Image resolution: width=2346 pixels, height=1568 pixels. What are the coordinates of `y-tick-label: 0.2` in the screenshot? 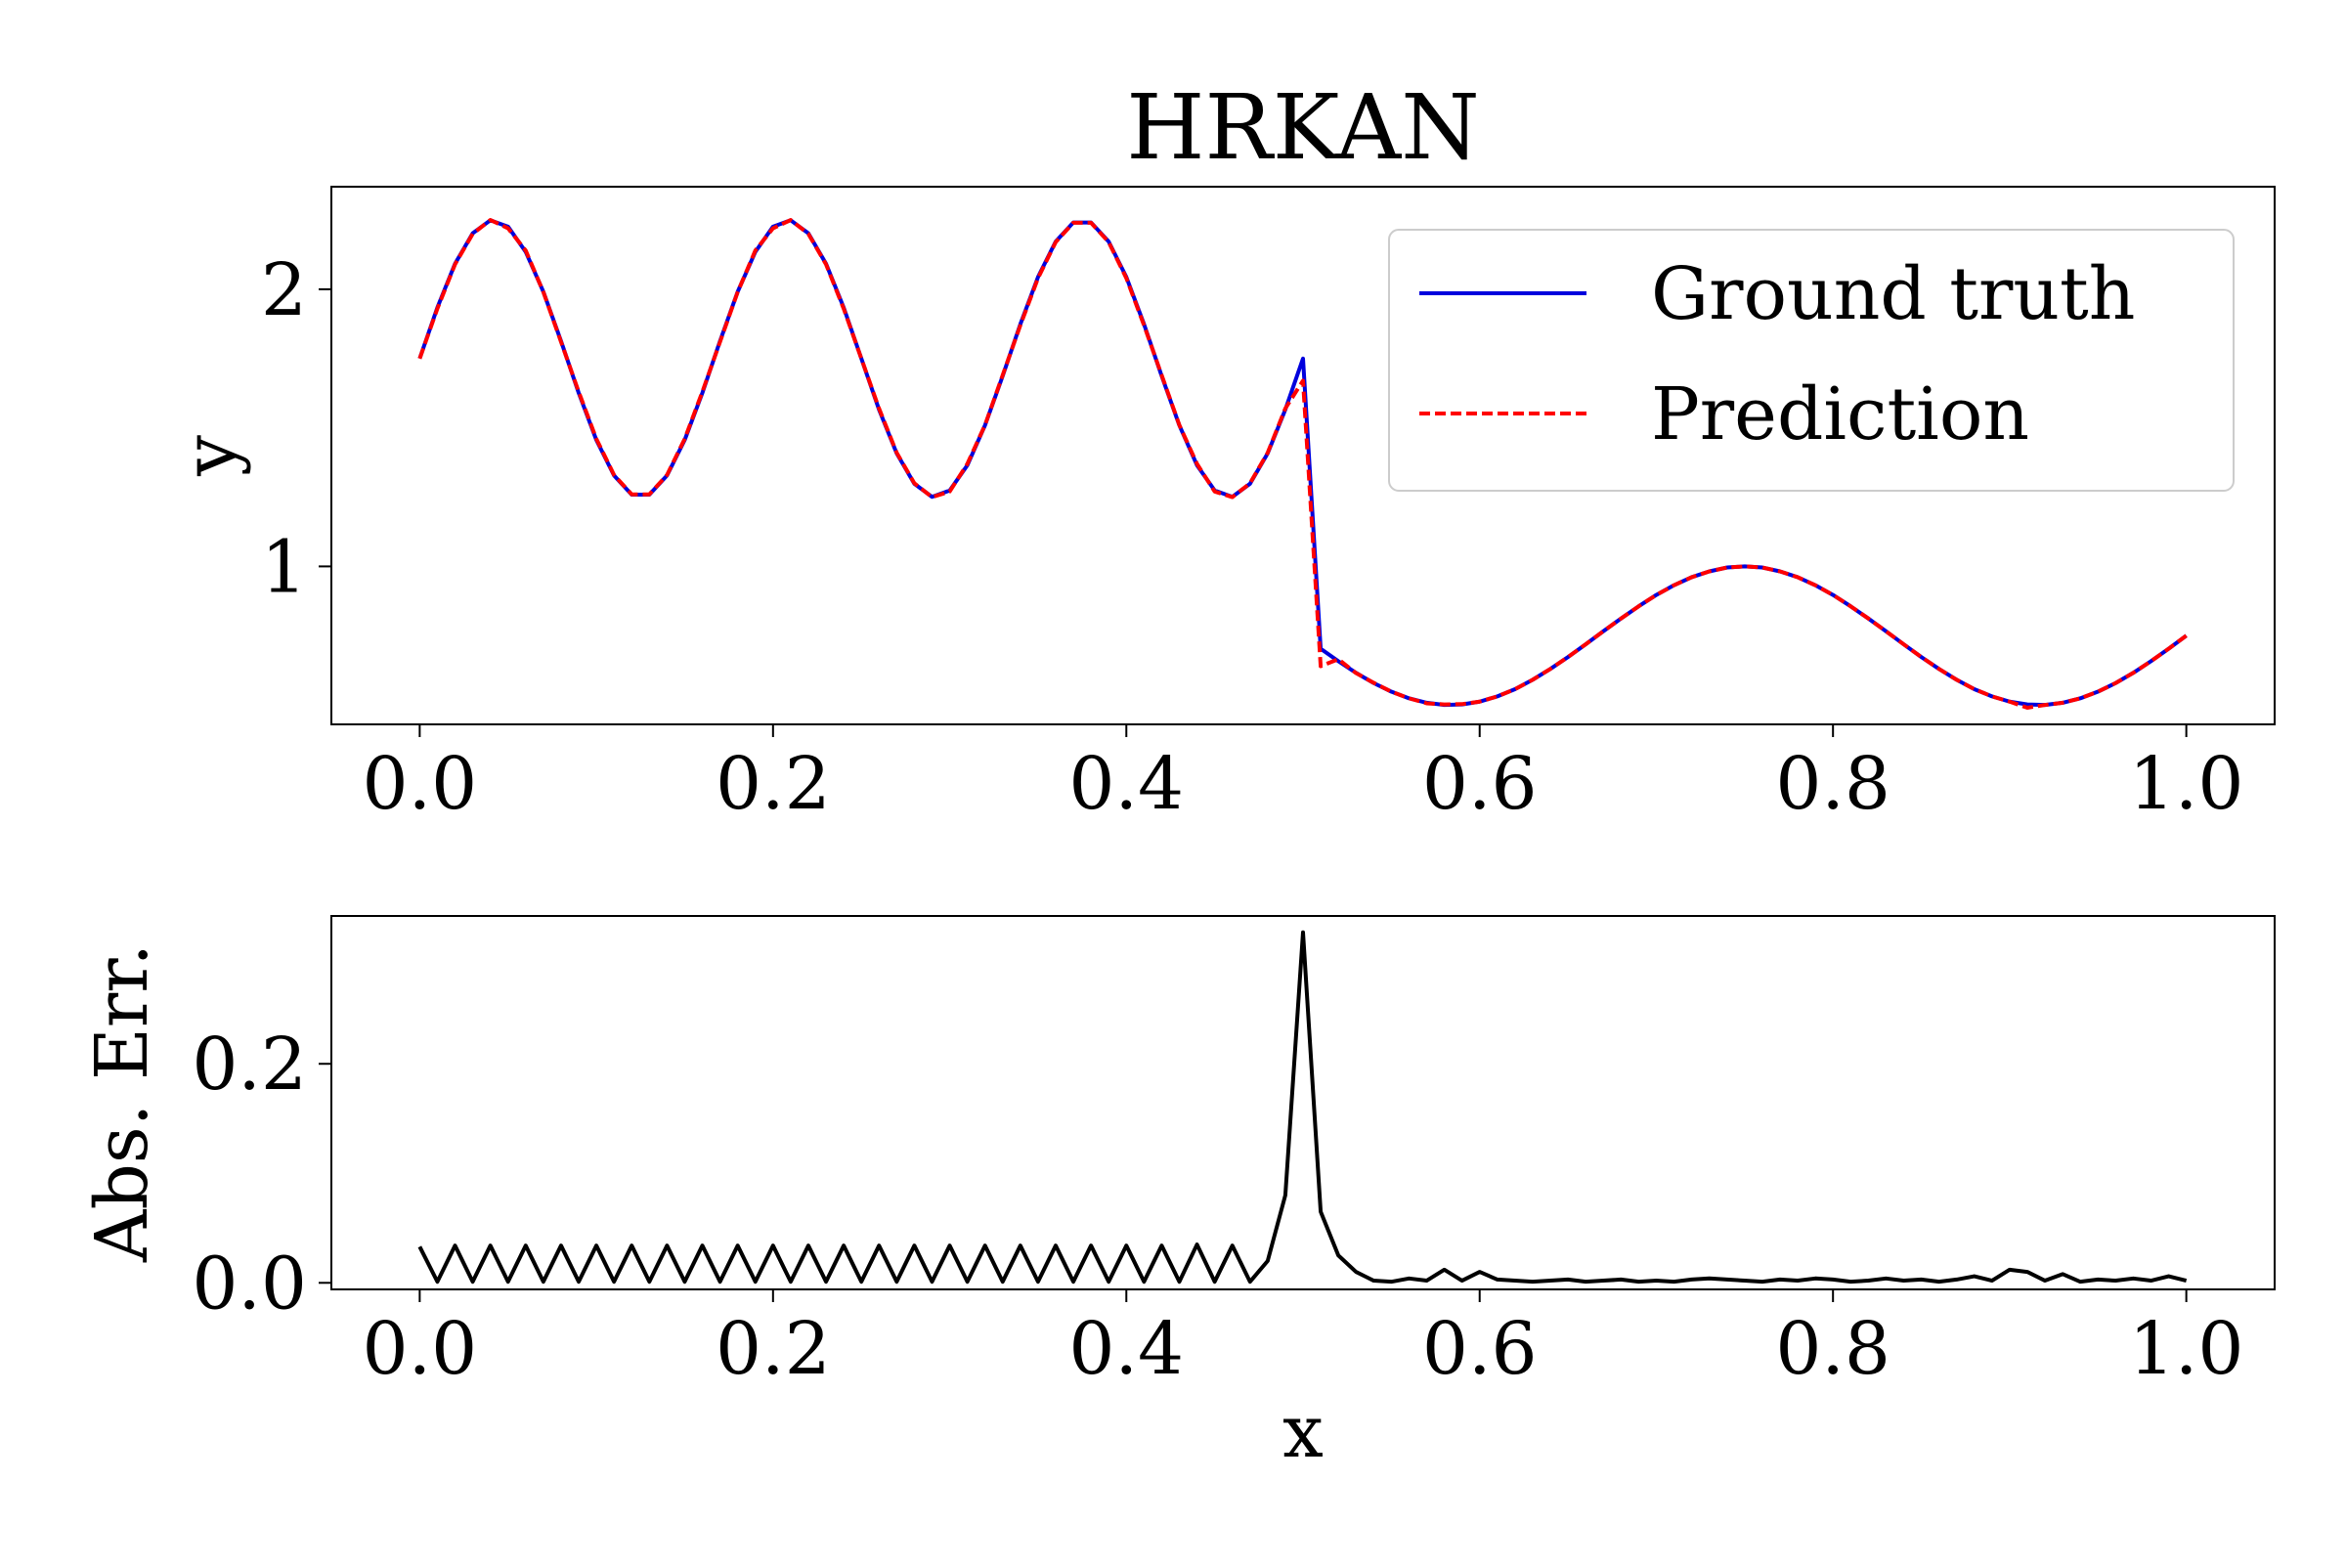 It's located at (250, 1065).